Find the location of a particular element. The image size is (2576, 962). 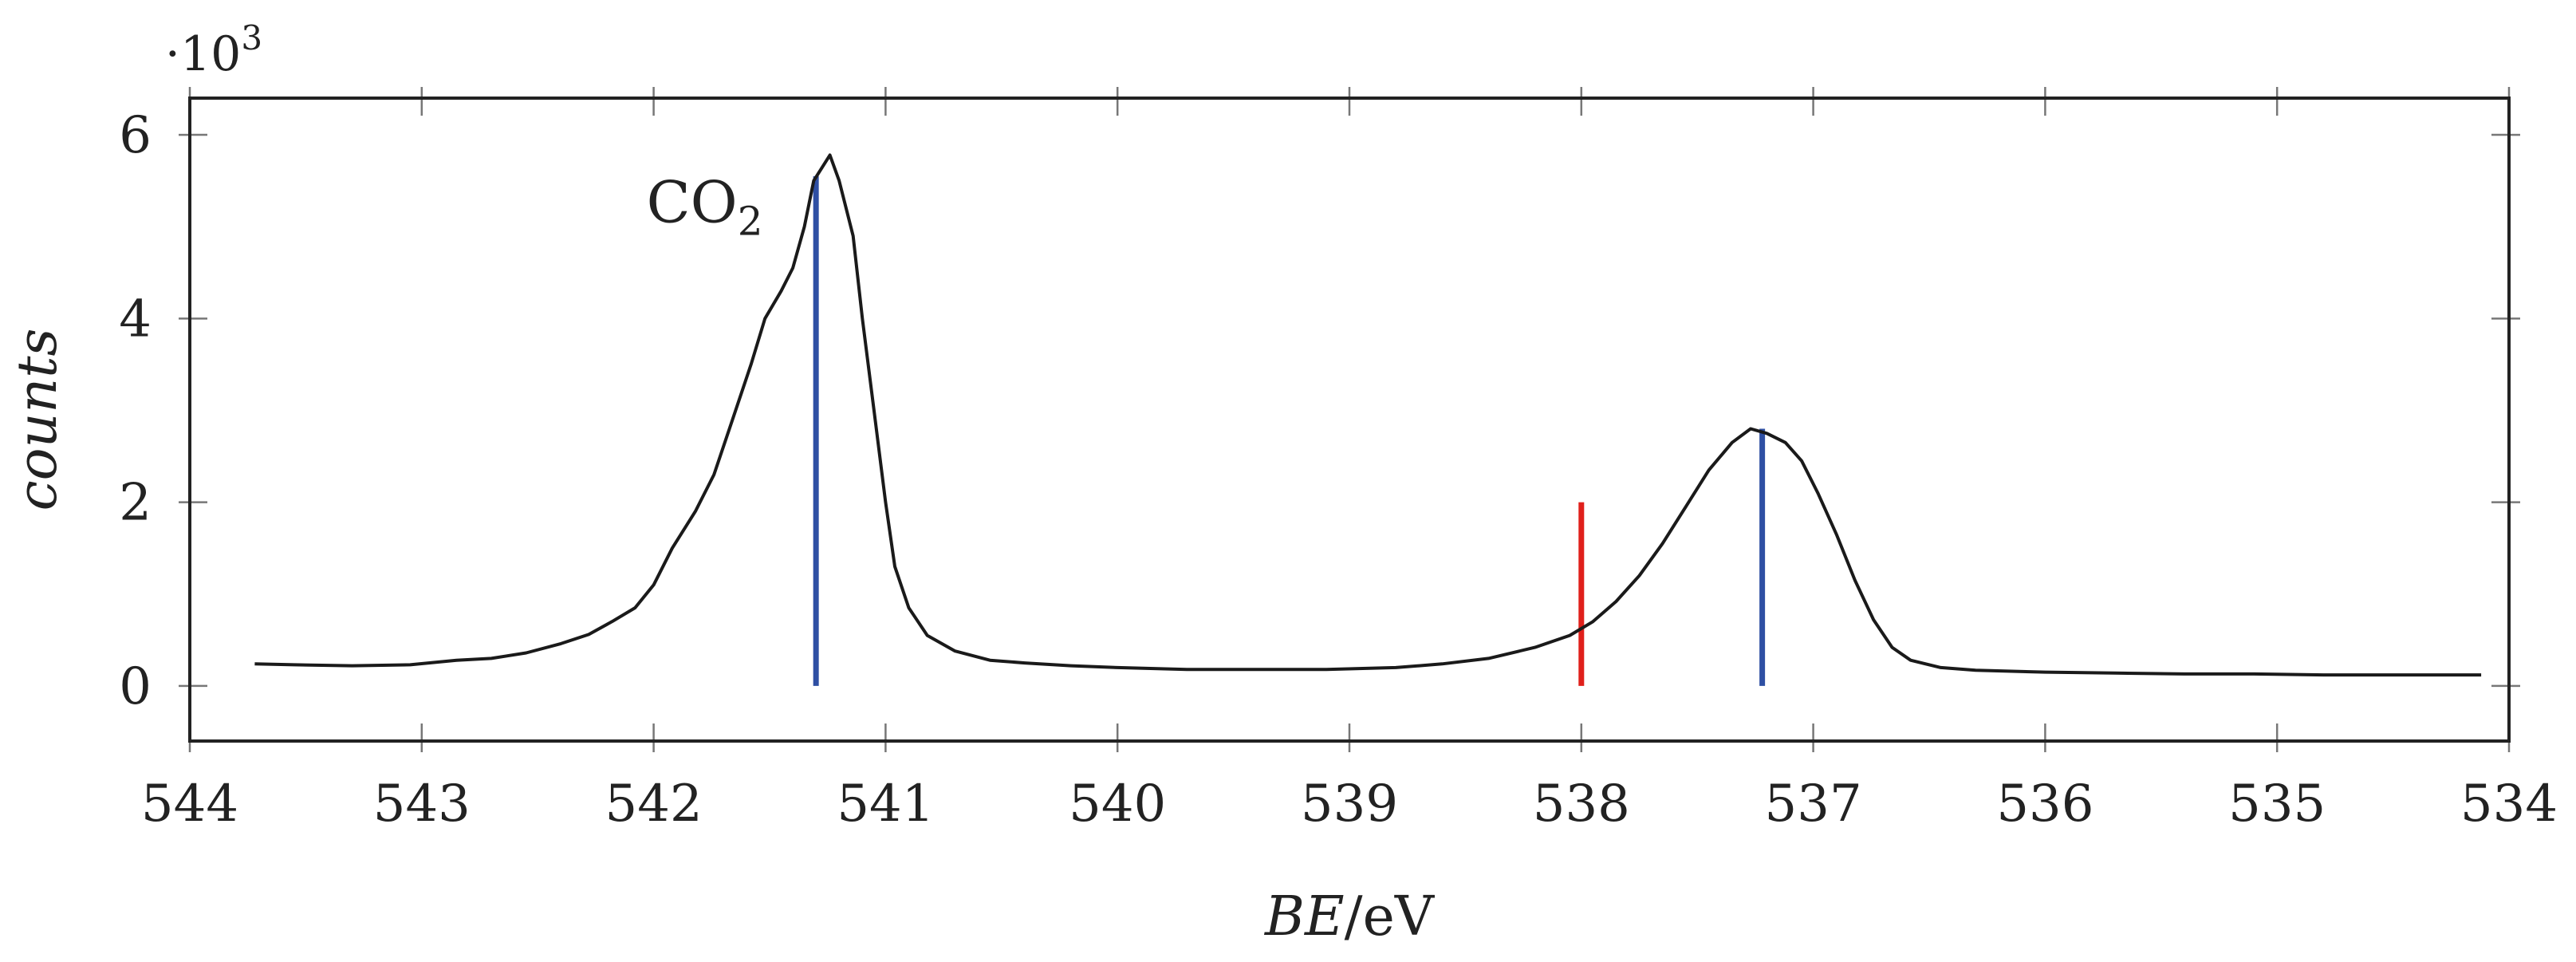

annotation-text: CO is located at coordinates (692, 201).